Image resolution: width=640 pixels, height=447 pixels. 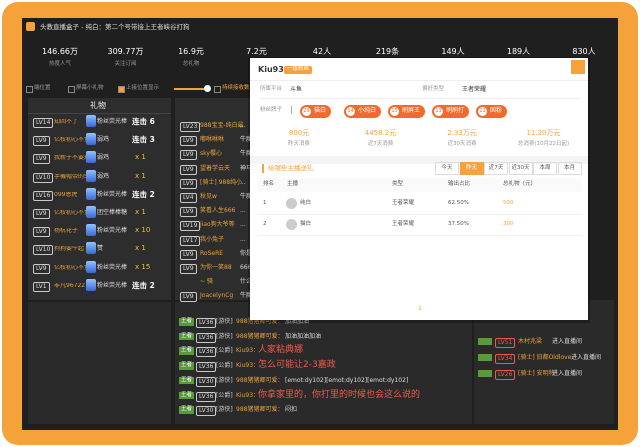 I want to click on section-bar, so click(x=263, y=168).